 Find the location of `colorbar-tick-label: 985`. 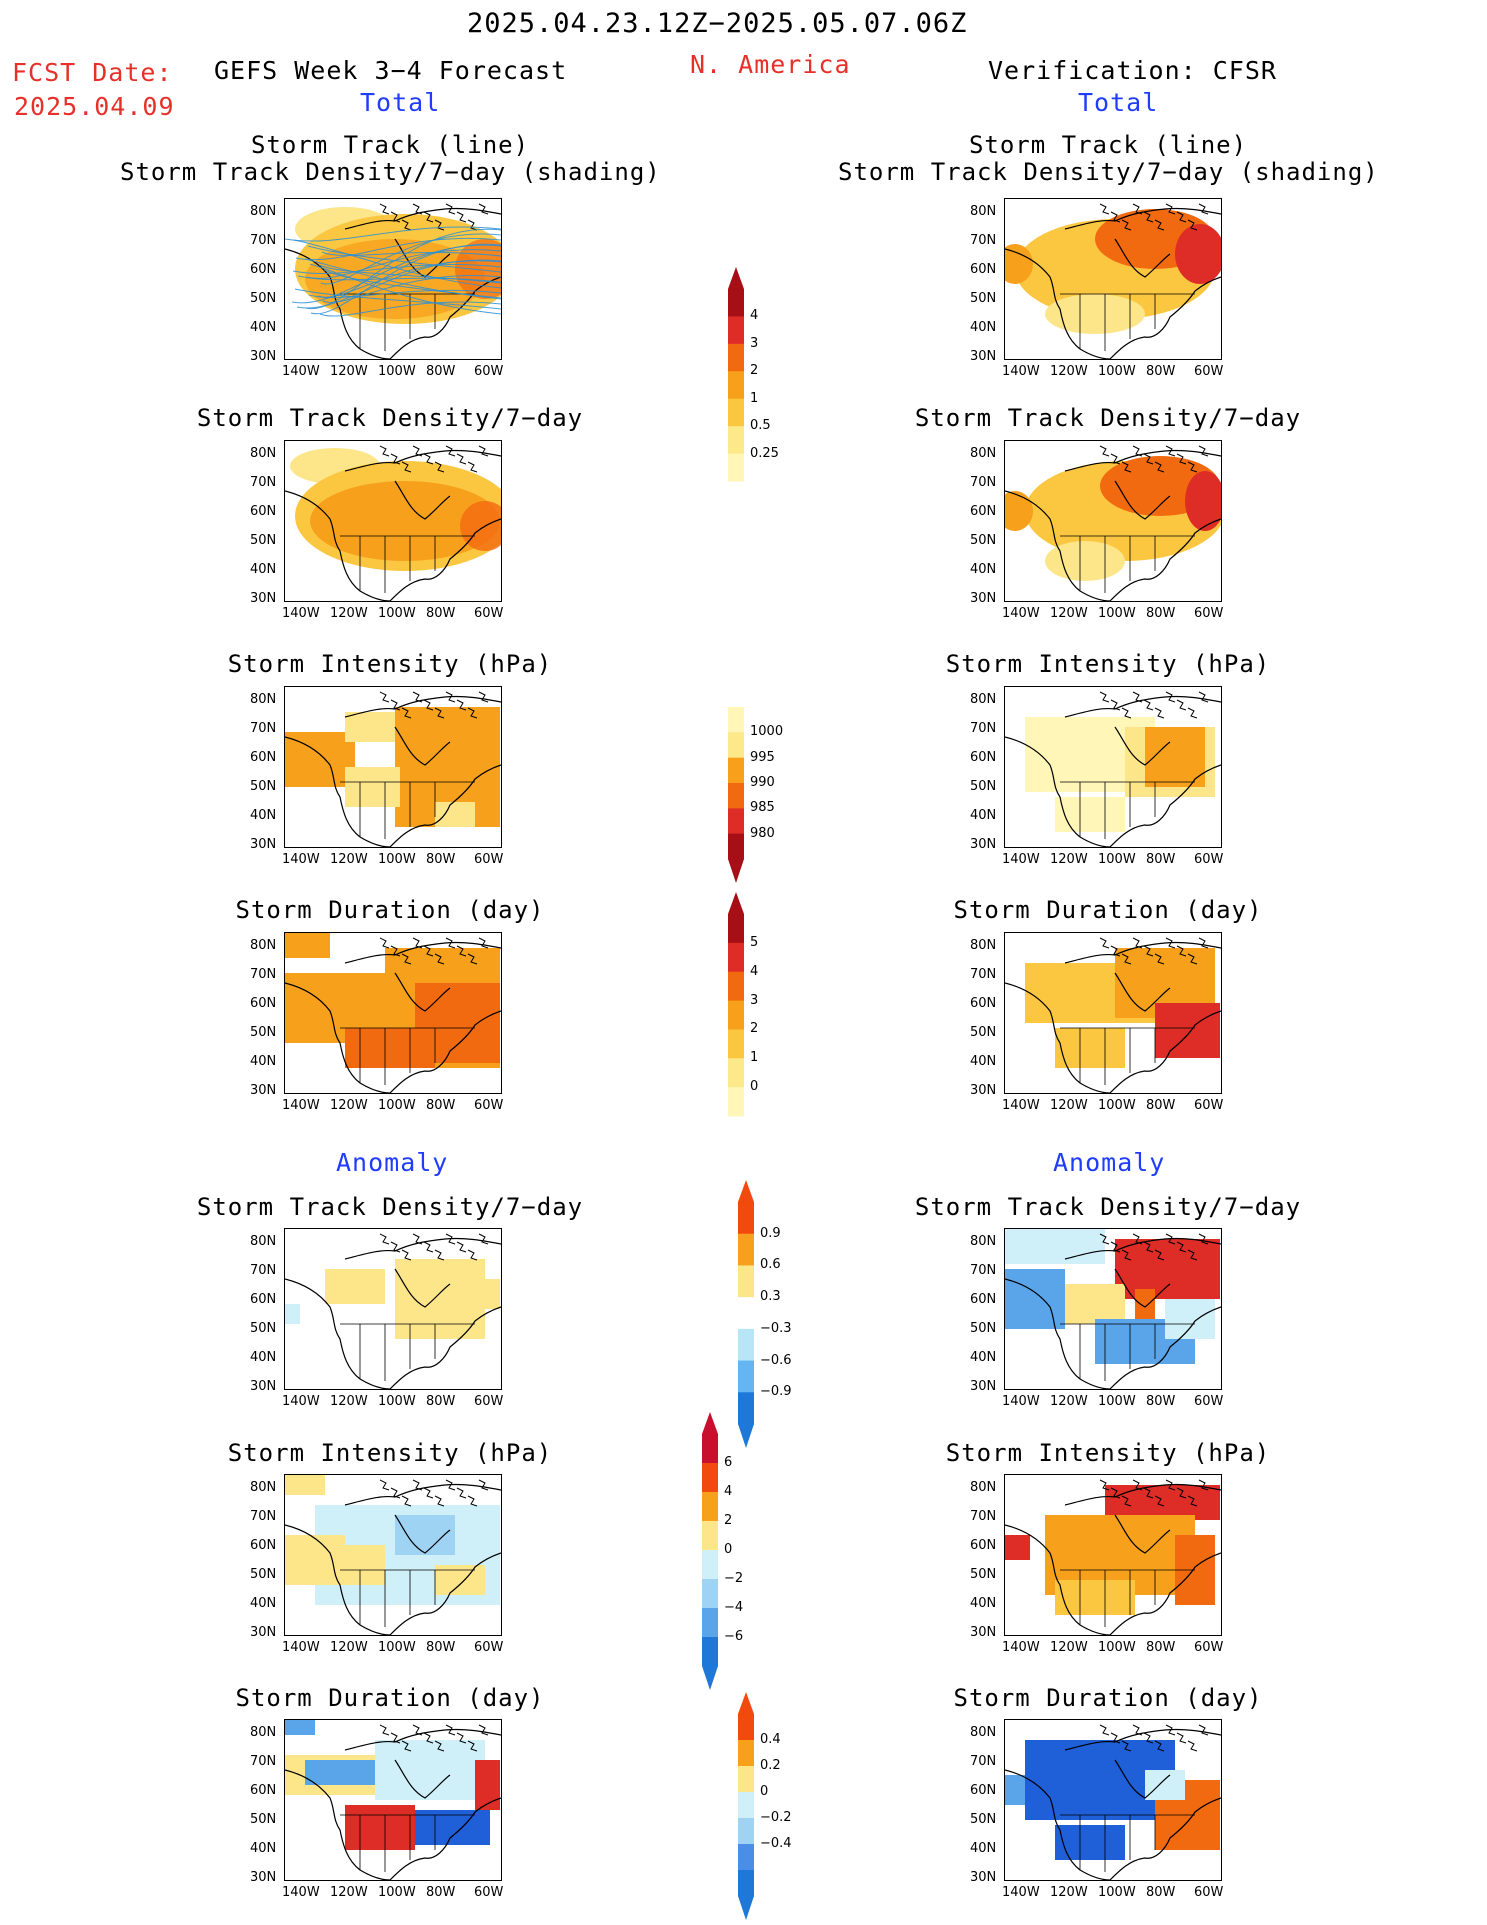

colorbar-tick-label: 985 is located at coordinates (762, 808).